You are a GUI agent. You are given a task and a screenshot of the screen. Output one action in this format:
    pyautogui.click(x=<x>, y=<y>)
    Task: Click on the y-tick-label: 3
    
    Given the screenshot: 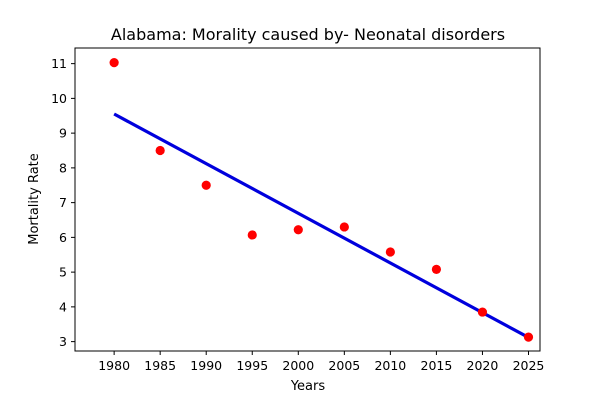 What is the action you would take?
    pyautogui.click(x=63, y=341)
    